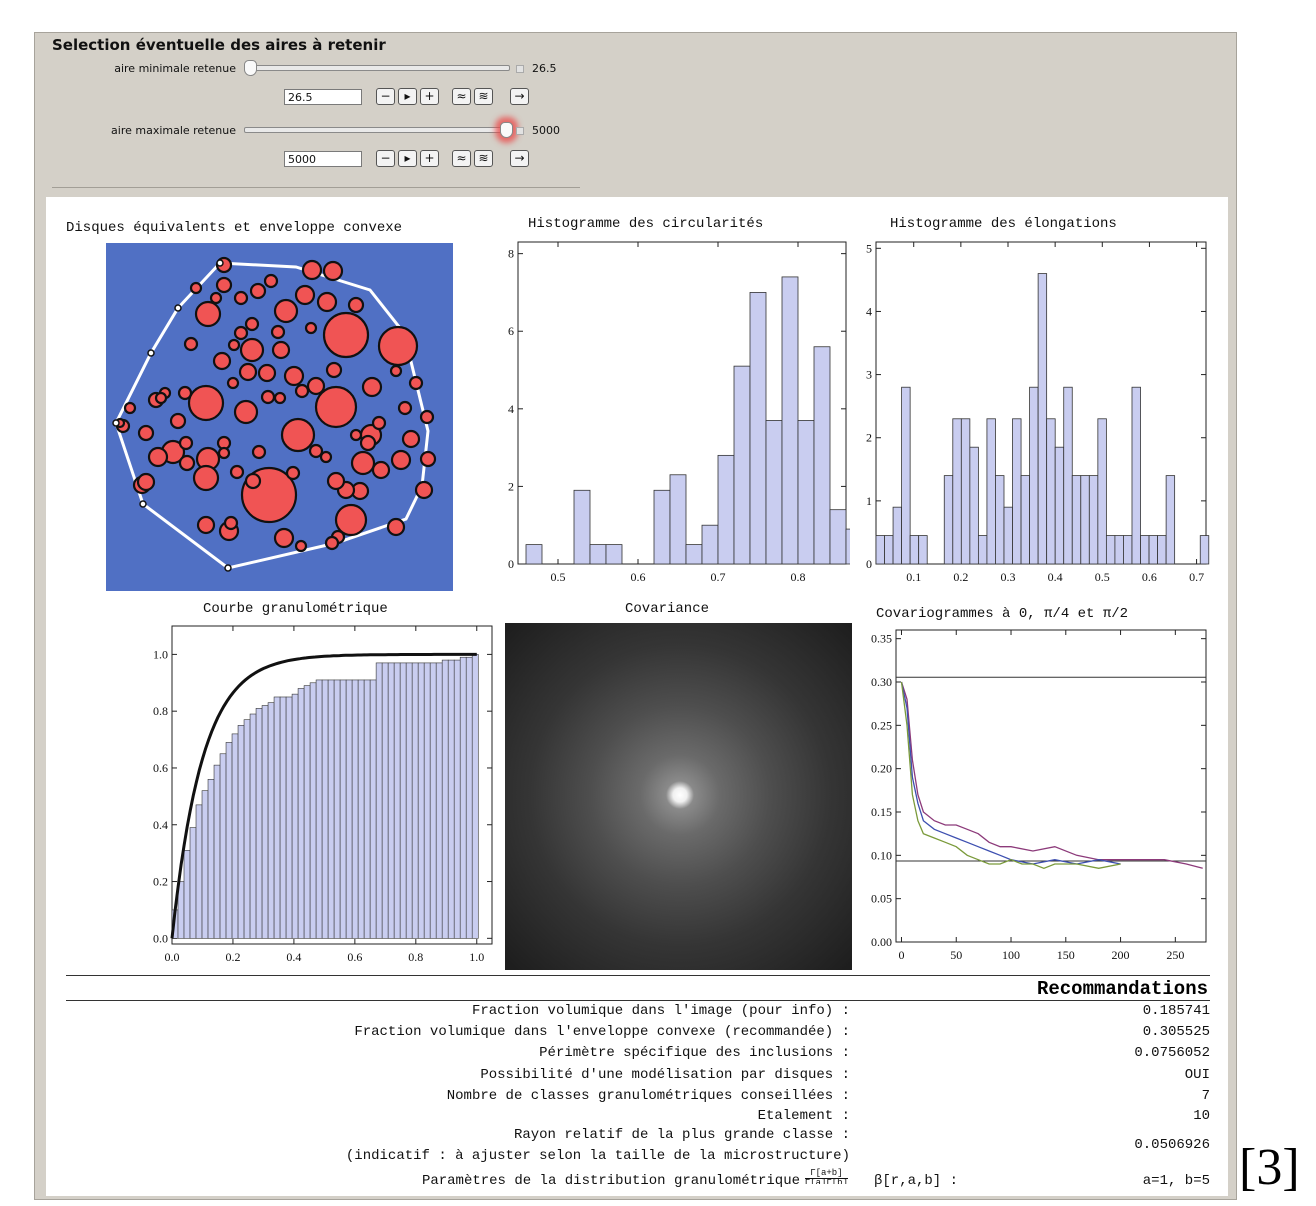 This screenshot has height=1206, width=1316. What do you see at coordinates (506, 130) in the screenshot?
I see `max-area-slider-thumb` at bounding box center [506, 130].